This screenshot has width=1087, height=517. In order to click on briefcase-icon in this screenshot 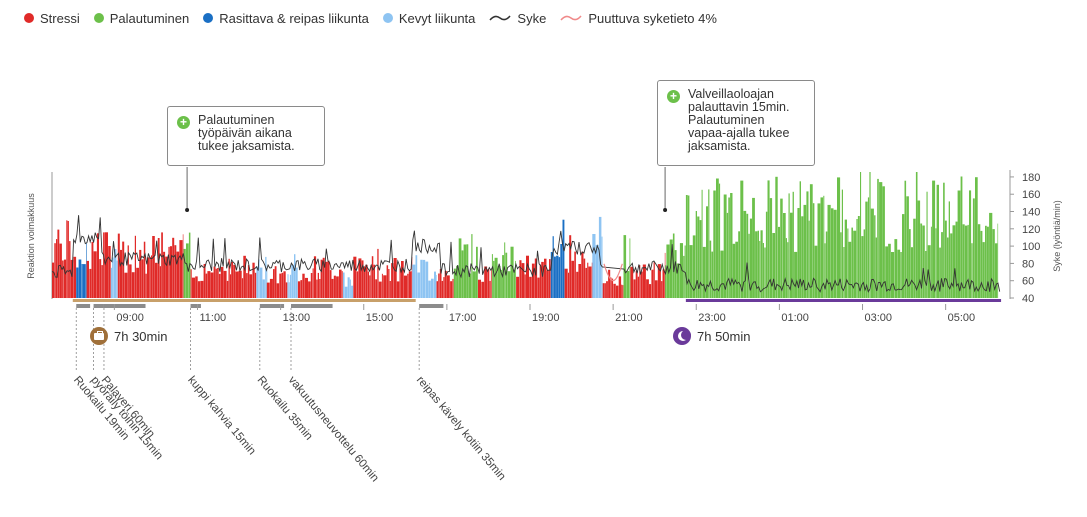, I will do `click(99, 336)`.